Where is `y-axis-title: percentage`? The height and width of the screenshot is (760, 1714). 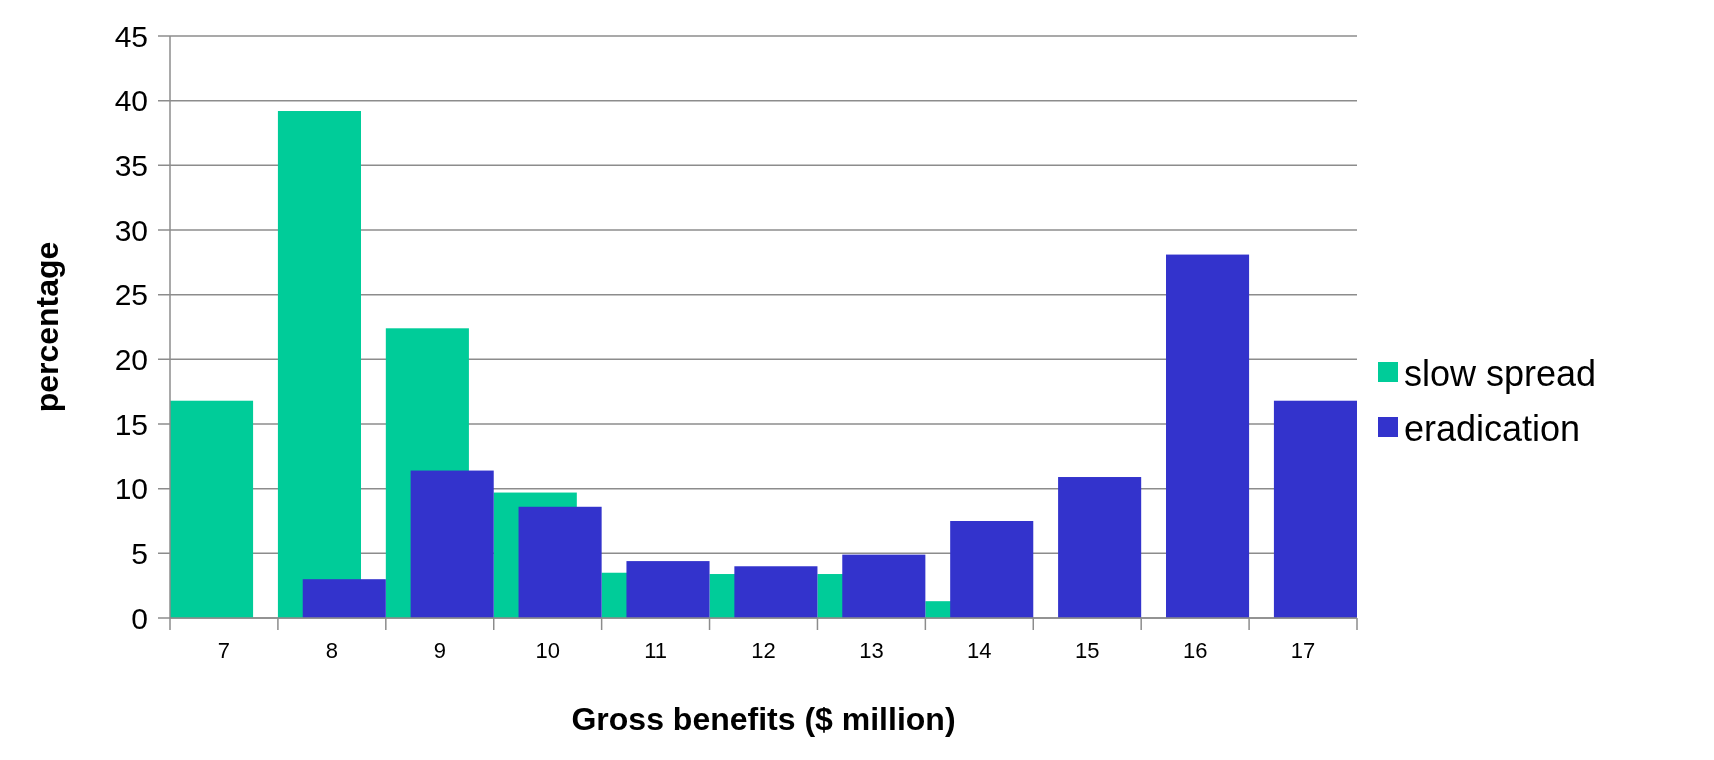
y-axis-title: percentage is located at coordinates (47, 327).